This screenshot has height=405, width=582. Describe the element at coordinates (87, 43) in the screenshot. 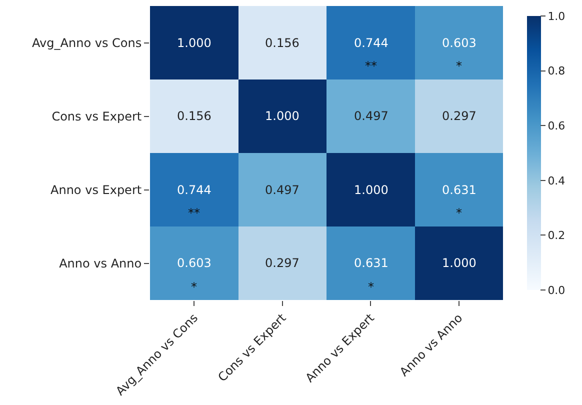

I see `y-tick-label: Avg_Anno vs Cons` at that location.